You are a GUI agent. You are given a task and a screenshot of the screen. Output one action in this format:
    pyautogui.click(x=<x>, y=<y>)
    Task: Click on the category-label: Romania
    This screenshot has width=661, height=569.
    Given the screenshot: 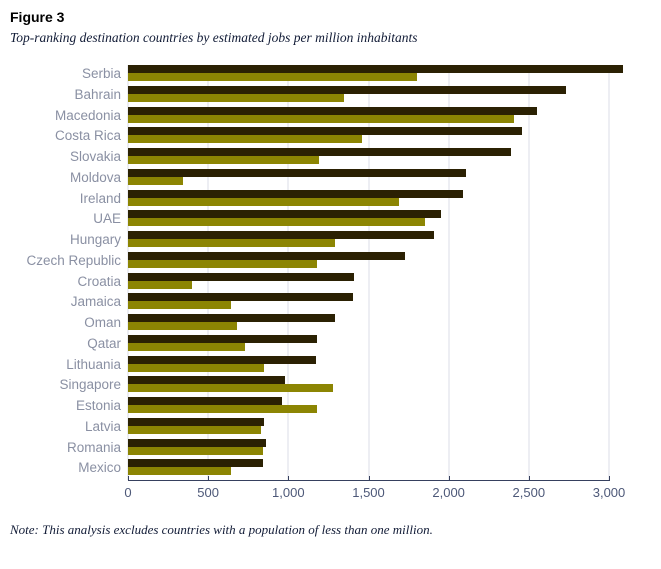 What is the action you would take?
    pyautogui.click(x=93, y=447)
    